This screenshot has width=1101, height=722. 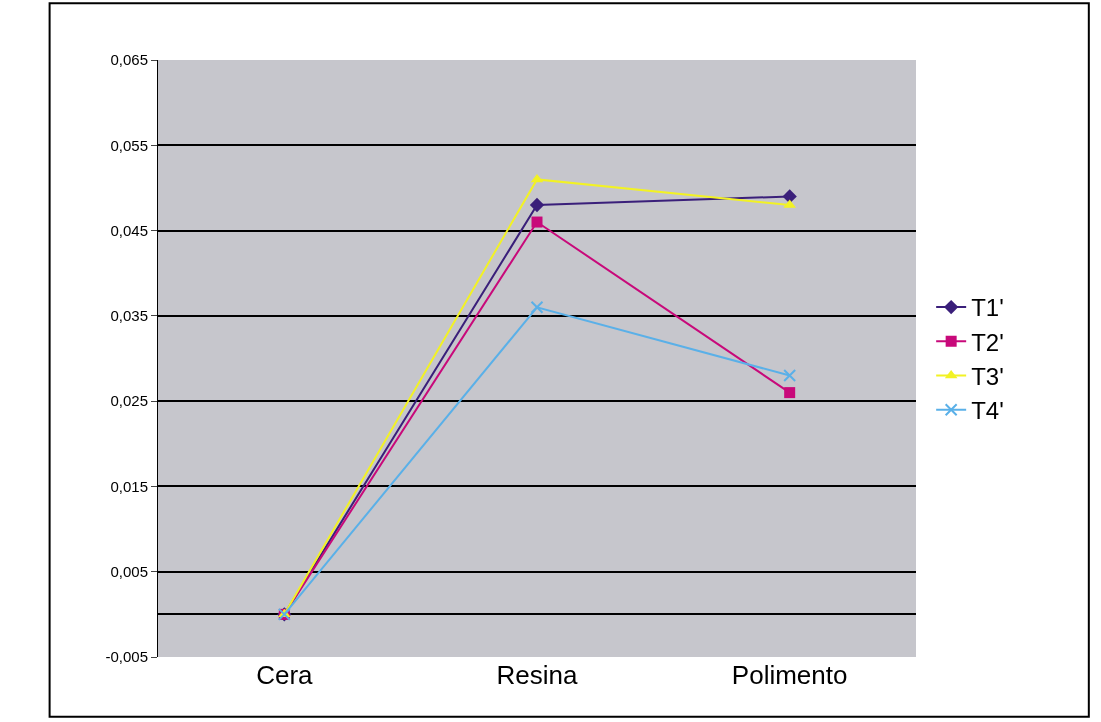 I want to click on x-tick-label: Polimento, so click(x=789, y=675).